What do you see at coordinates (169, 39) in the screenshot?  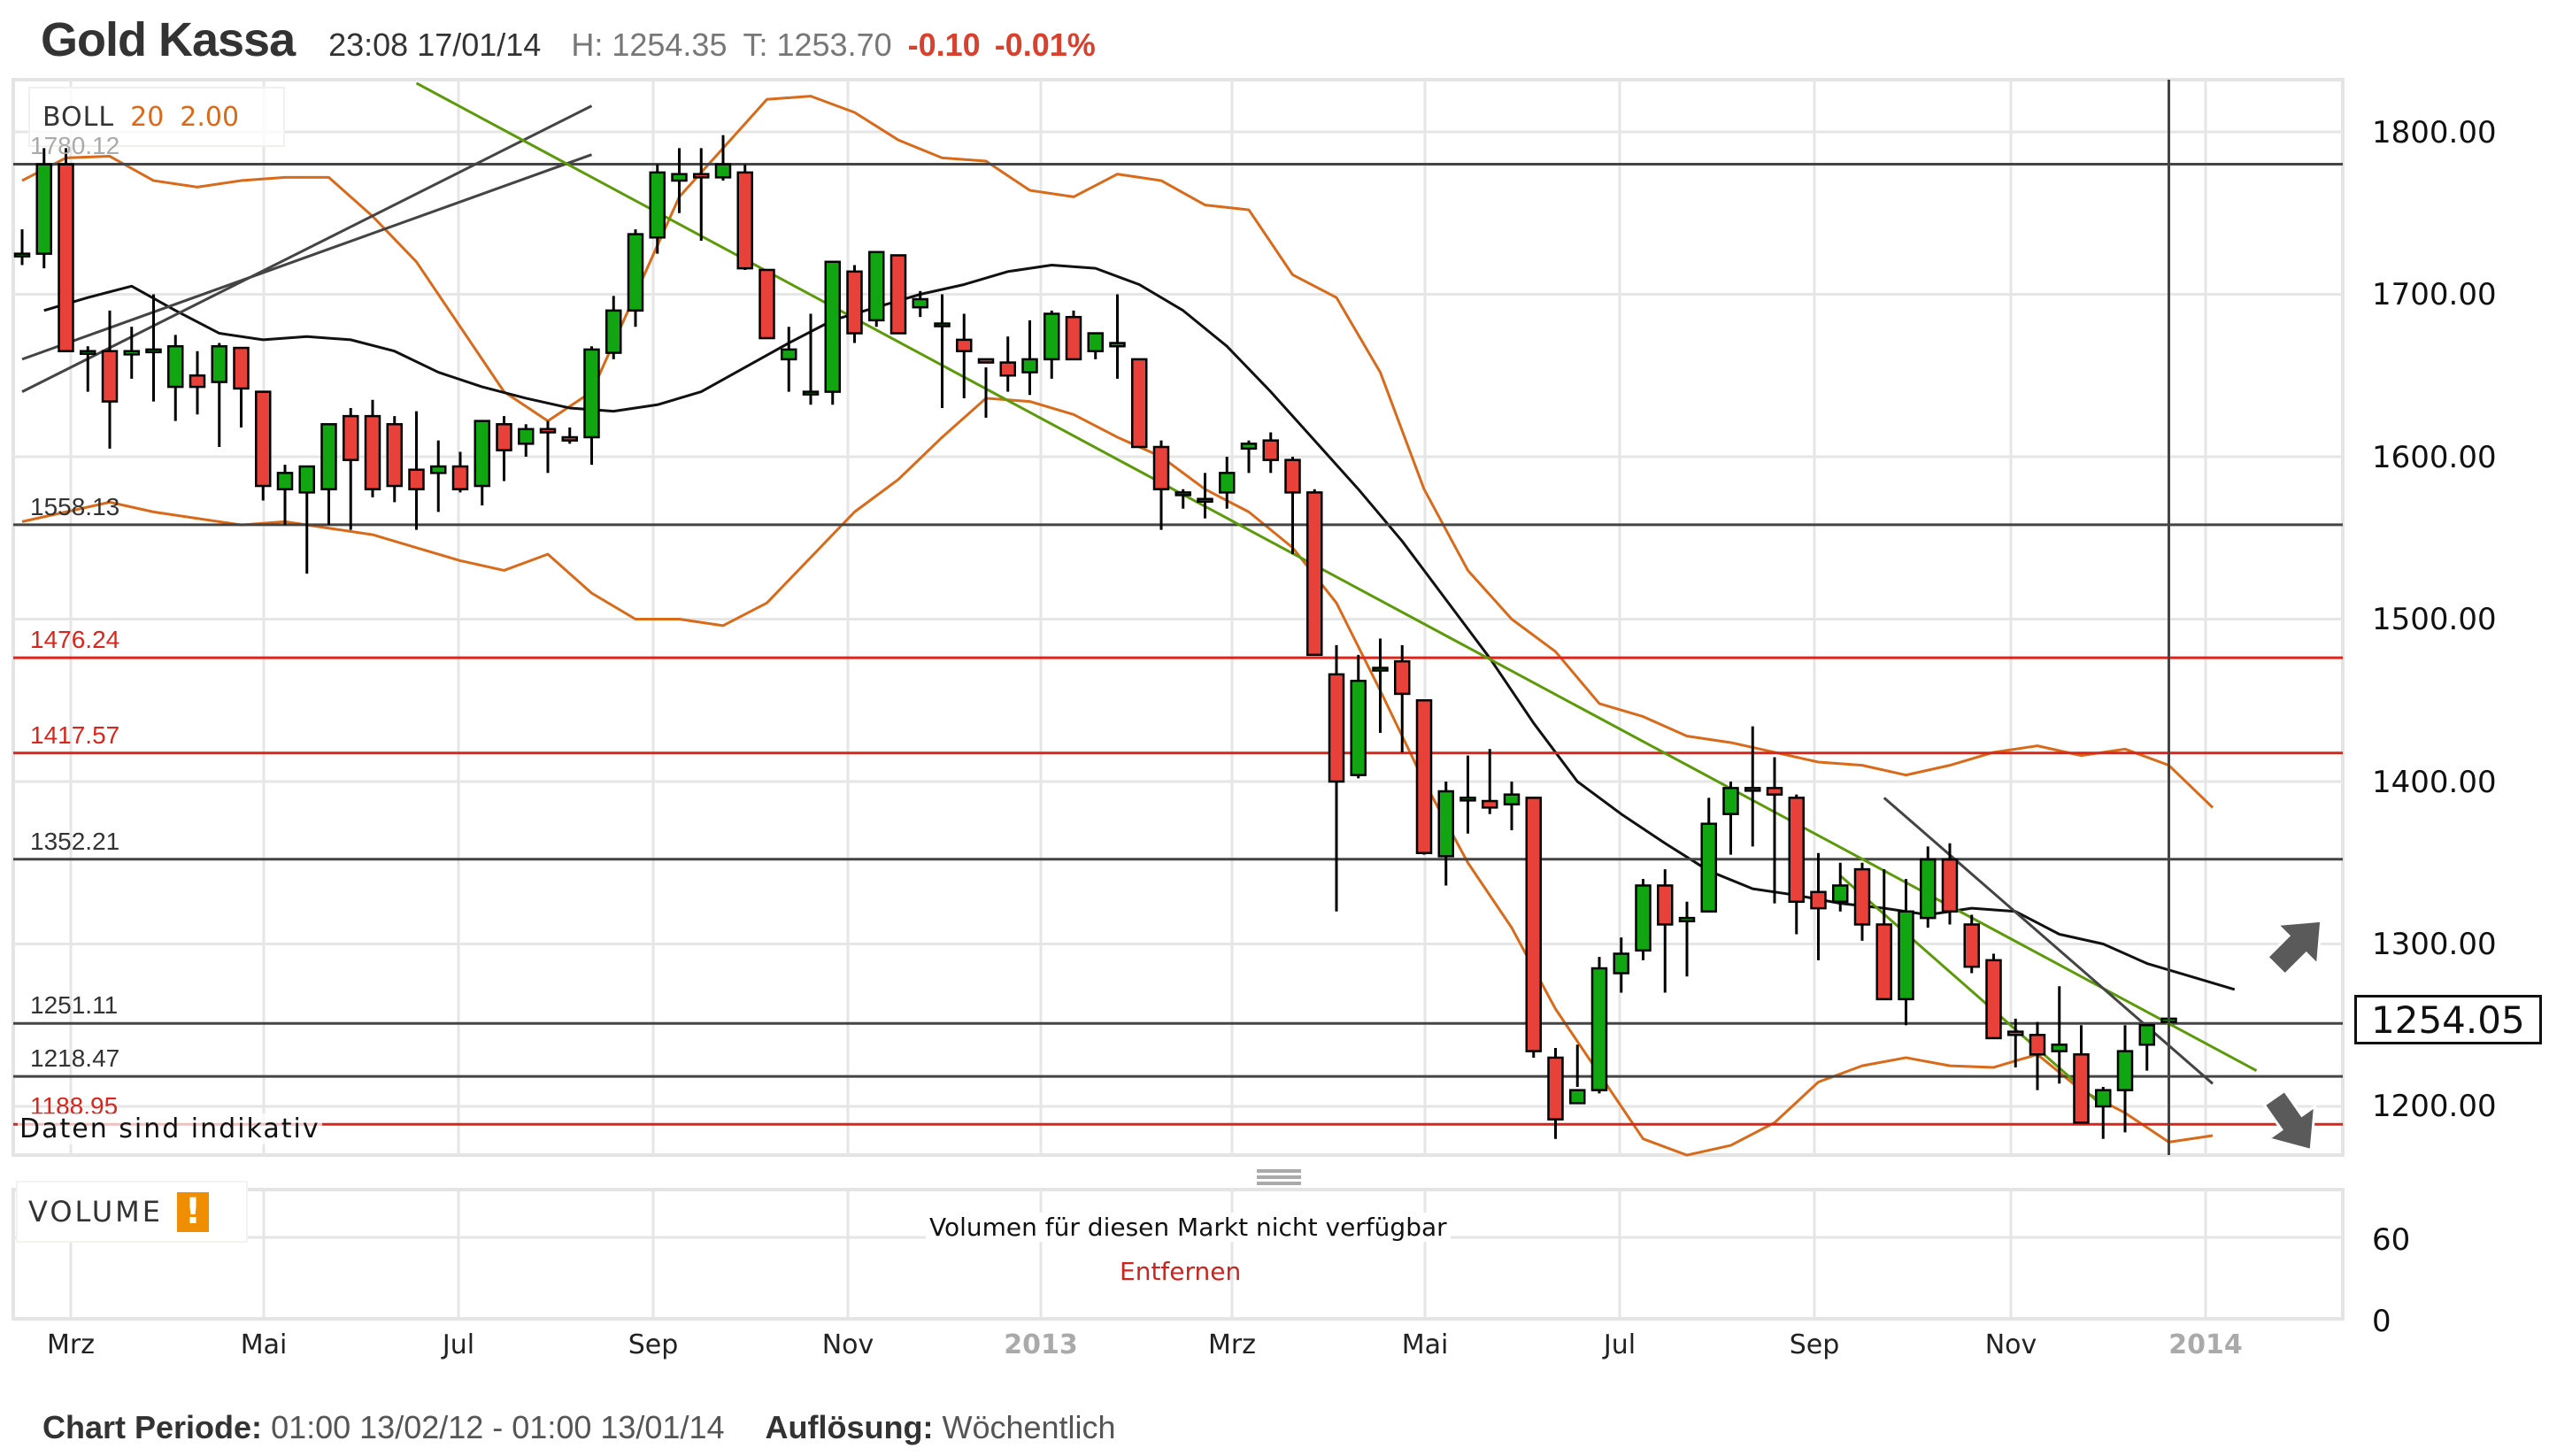 I see `instrument-title: Gold Kassa` at bounding box center [169, 39].